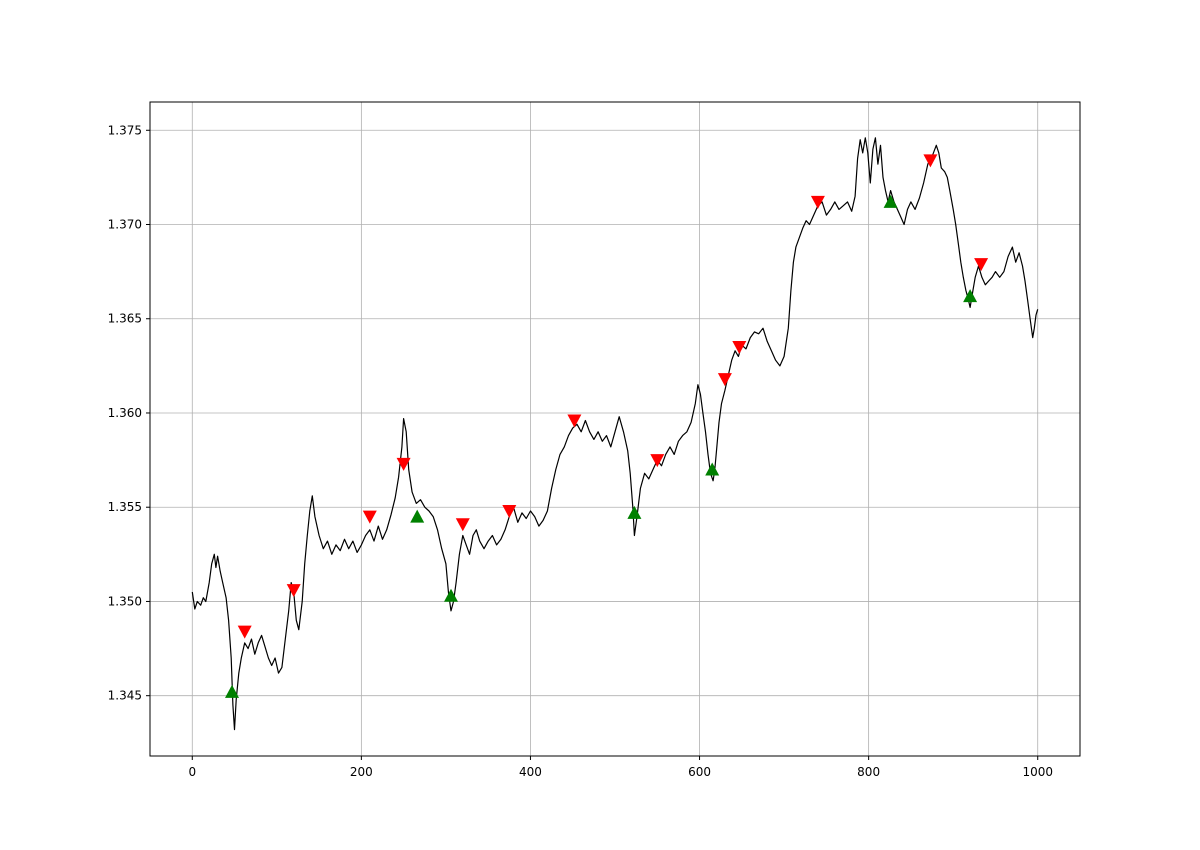  What do you see at coordinates (125, 507) in the screenshot?
I see `y-tick-label: 1.355` at bounding box center [125, 507].